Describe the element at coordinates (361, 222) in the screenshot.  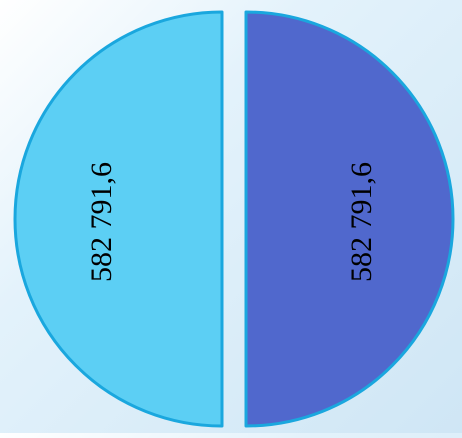
I see `pie-slice-label-2: 582 791,6` at that location.